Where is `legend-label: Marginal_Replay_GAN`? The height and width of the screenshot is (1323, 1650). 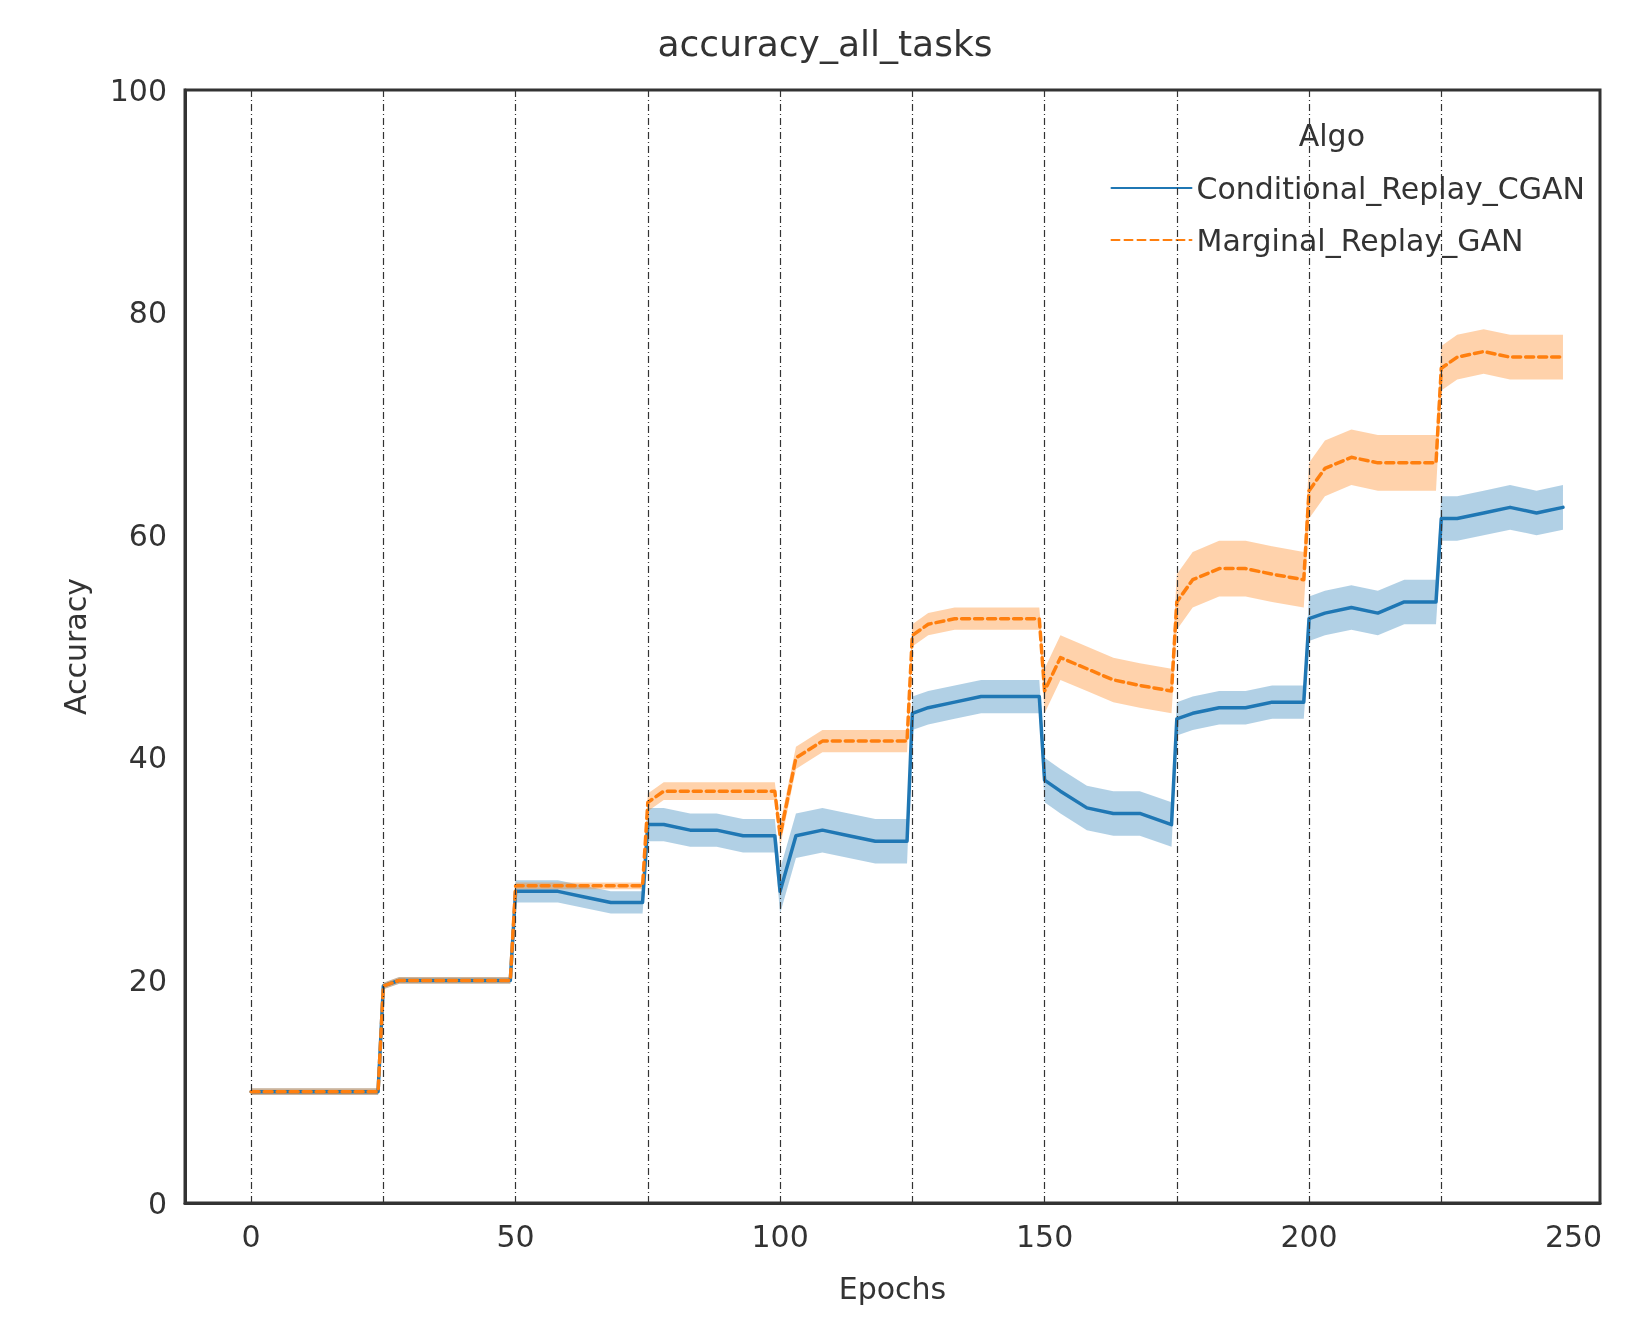 legend-label: Marginal_Replay_GAN is located at coordinates (1360, 240).